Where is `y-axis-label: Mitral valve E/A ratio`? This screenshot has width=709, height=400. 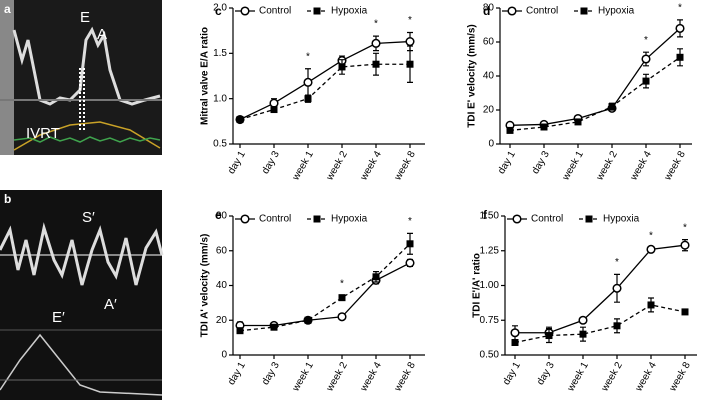 y-axis-label: Mitral valve E/A ratio is located at coordinates (205, 76).